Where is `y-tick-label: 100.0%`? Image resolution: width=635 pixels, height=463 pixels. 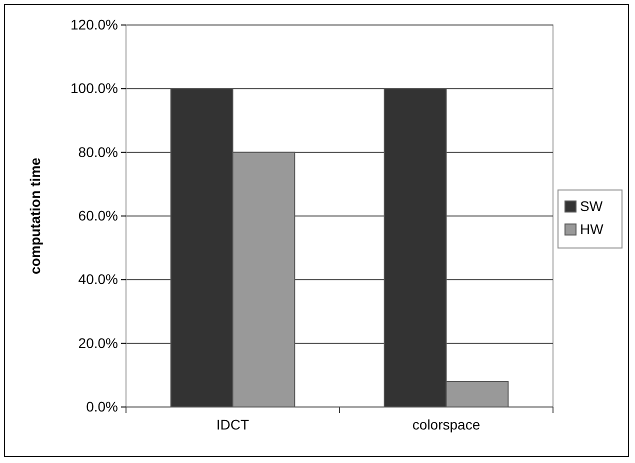
y-tick-label: 100.0% is located at coordinates (94, 88).